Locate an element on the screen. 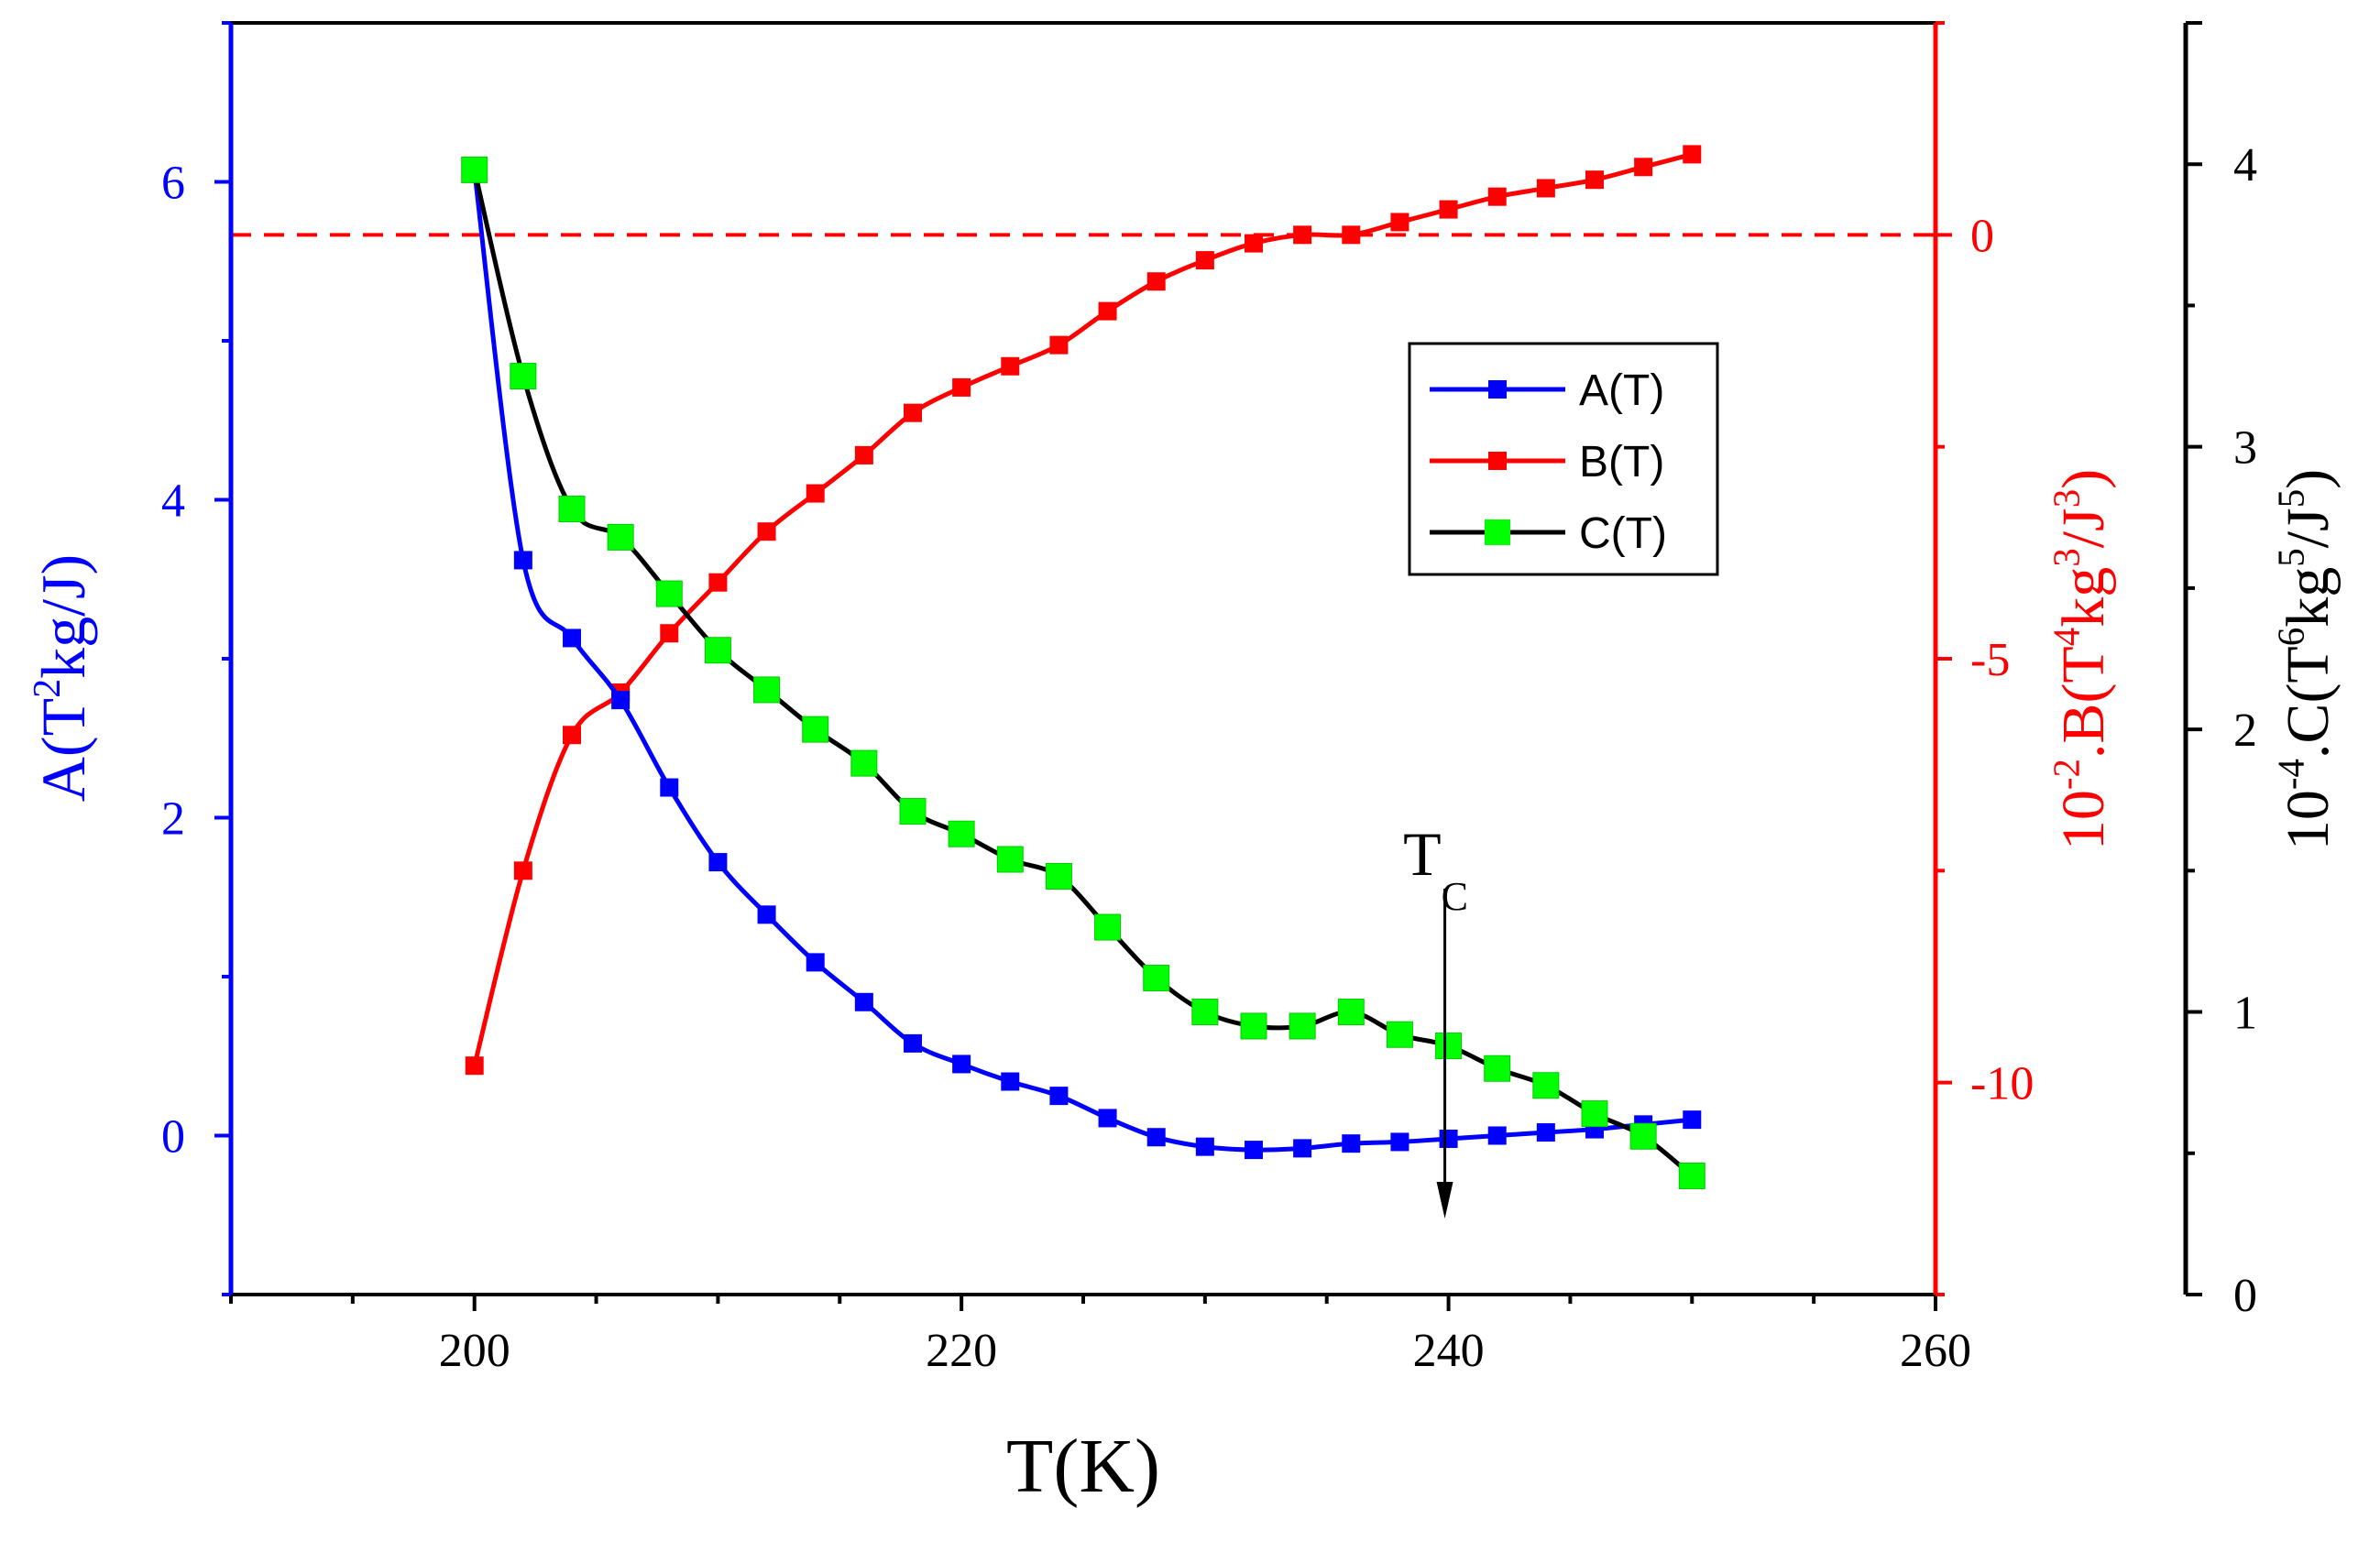 Image resolution: width=2380 pixels, height=1541 pixels. y-axis-a: 0 2 4 6 A(T2kg/J) is located at coordinates (130, 658).